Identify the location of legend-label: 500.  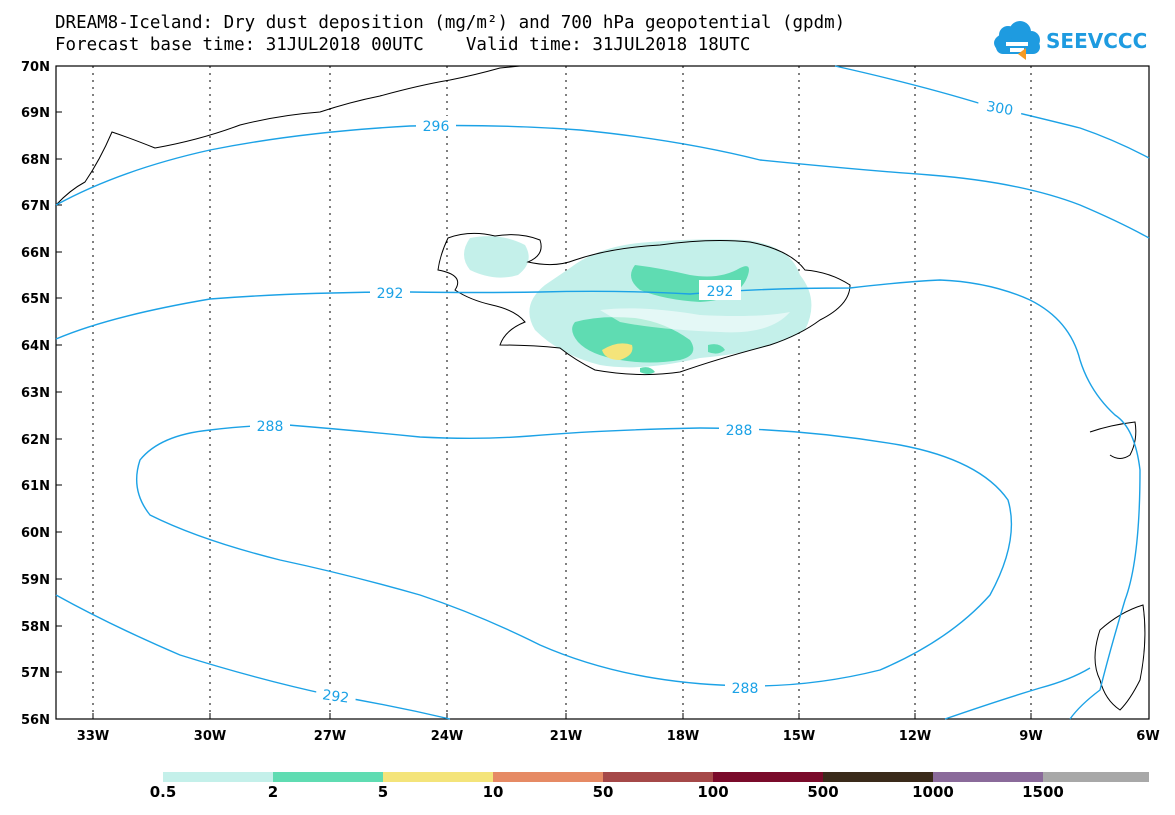
(823, 792).